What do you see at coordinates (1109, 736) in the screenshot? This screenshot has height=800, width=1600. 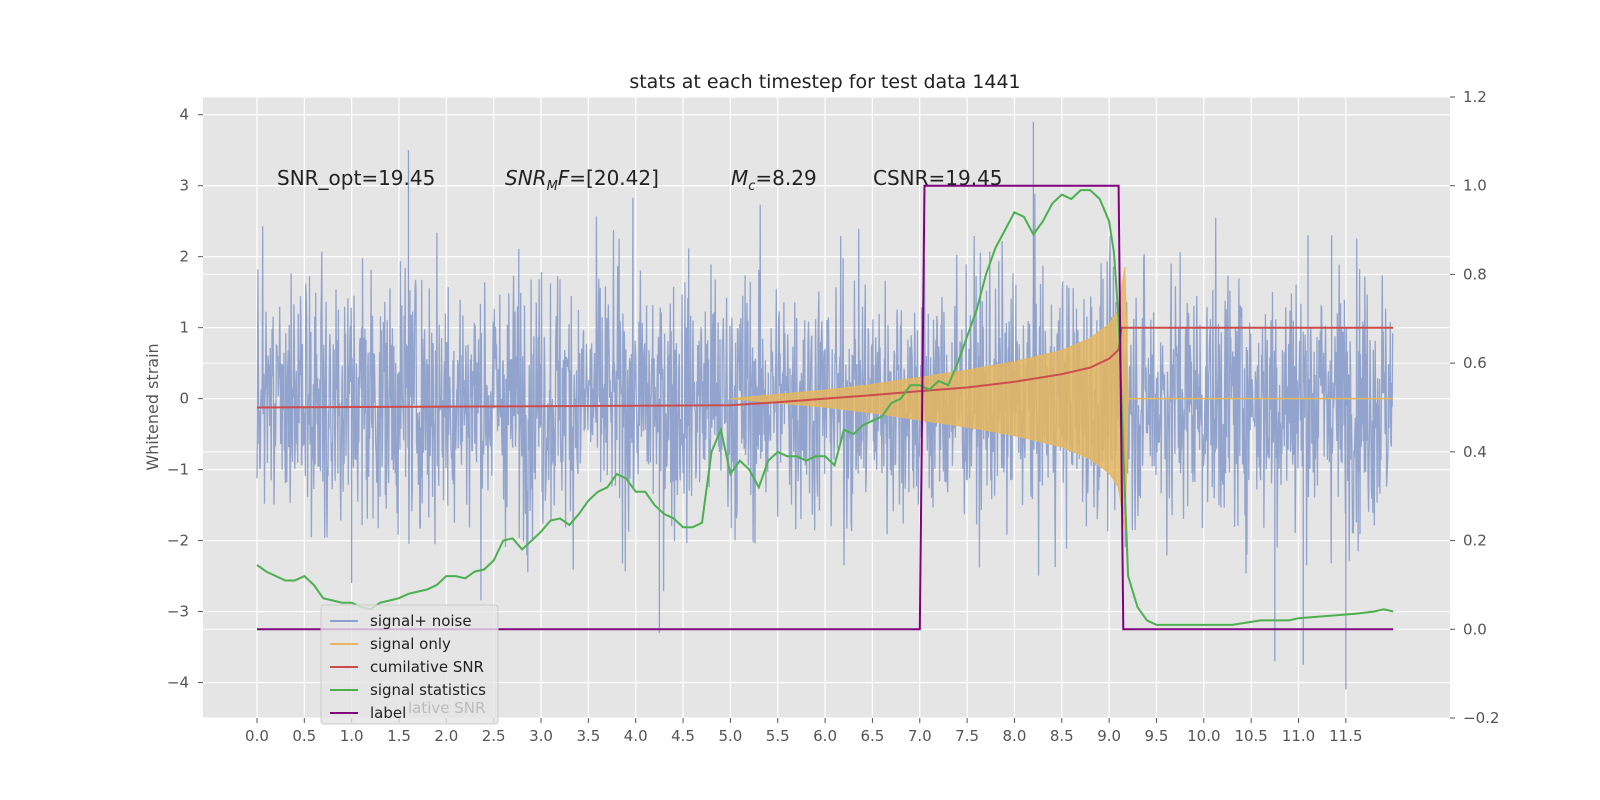 I see `x-tick-label: 9.0` at bounding box center [1109, 736].